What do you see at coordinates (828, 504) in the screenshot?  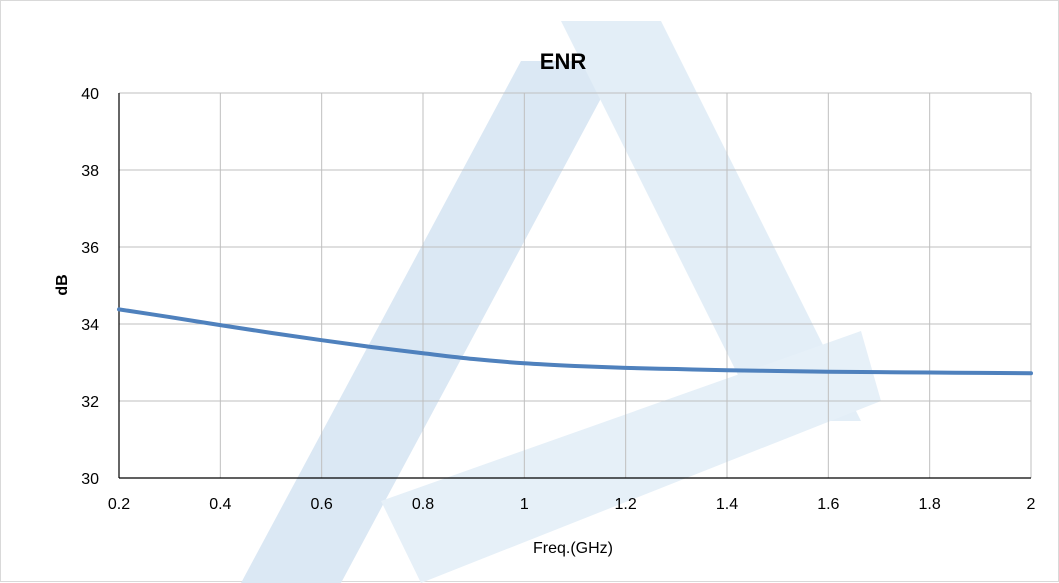 I see `x-tick-label: 1.6` at bounding box center [828, 504].